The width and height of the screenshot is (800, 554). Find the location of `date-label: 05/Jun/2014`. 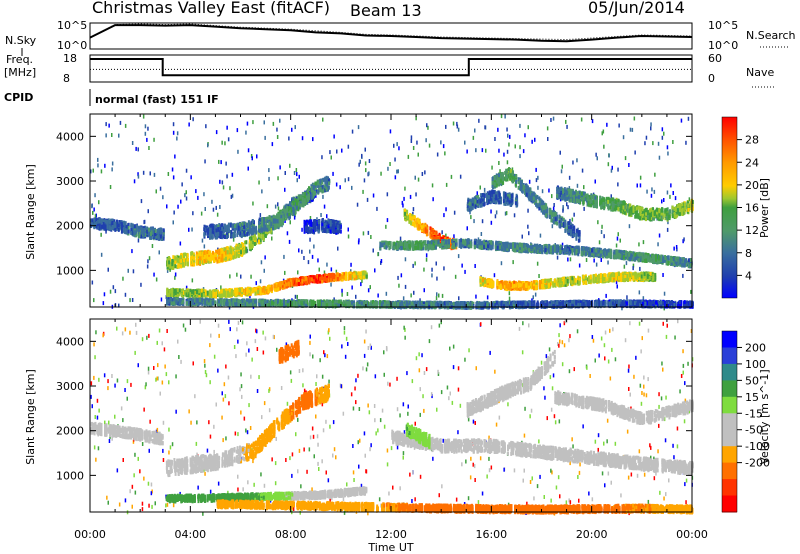

date-label: 05/Jun/2014 is located at coordinates (636, 8).